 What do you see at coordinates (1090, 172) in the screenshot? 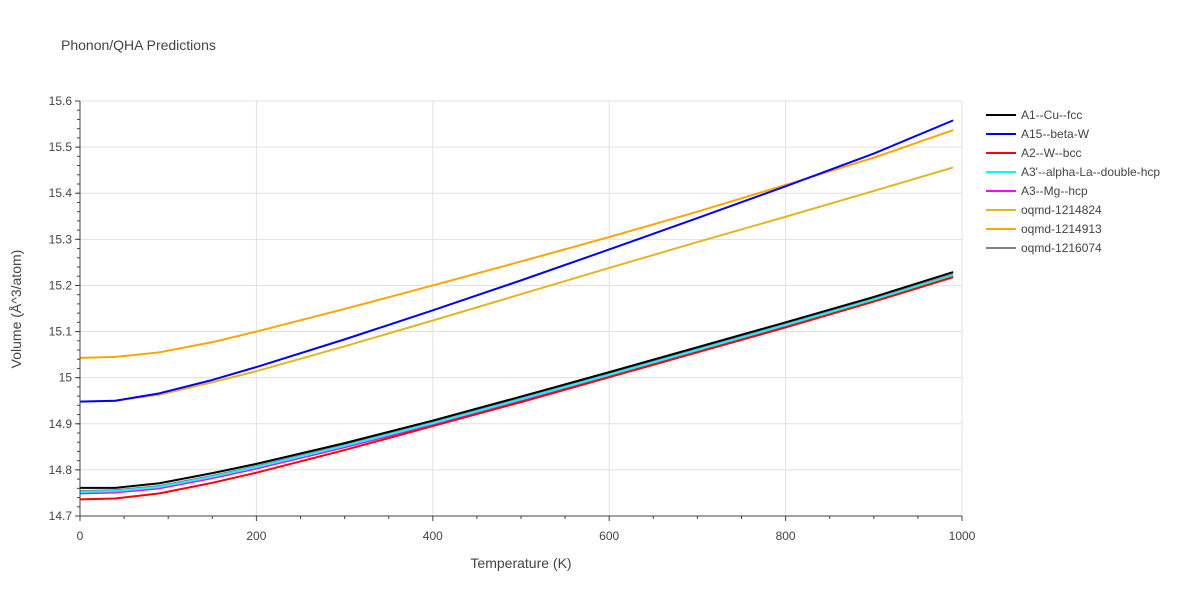
I see `legend-label-a3-alpha-la-double-hcp: A3'--alpha-La--double-hcp` at bounding box center [1090, 172].